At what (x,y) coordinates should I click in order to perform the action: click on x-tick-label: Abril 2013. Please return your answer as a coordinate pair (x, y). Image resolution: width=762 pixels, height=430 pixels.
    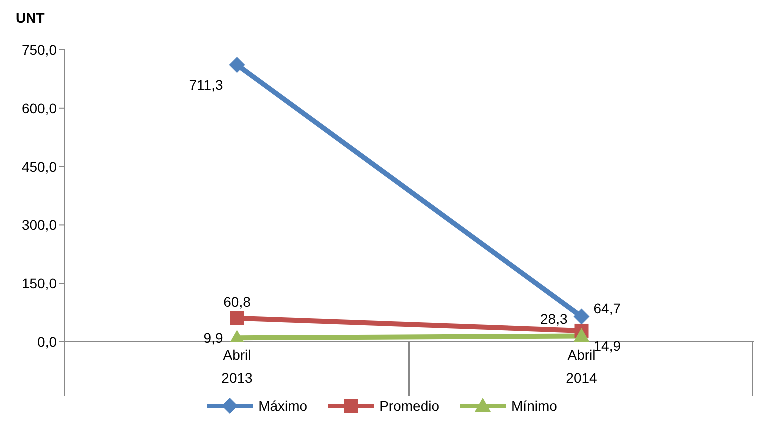
    Looking at the image, I should click on (238, 366).